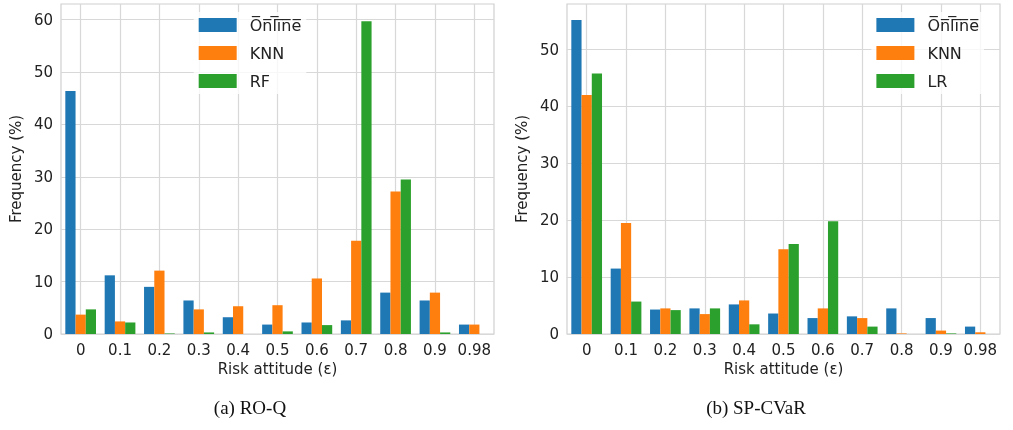  What do you see at coordinates (316, 349) in the screenshot?
I see `x-tick-label: 0.6` at bounding box center [316, 349].